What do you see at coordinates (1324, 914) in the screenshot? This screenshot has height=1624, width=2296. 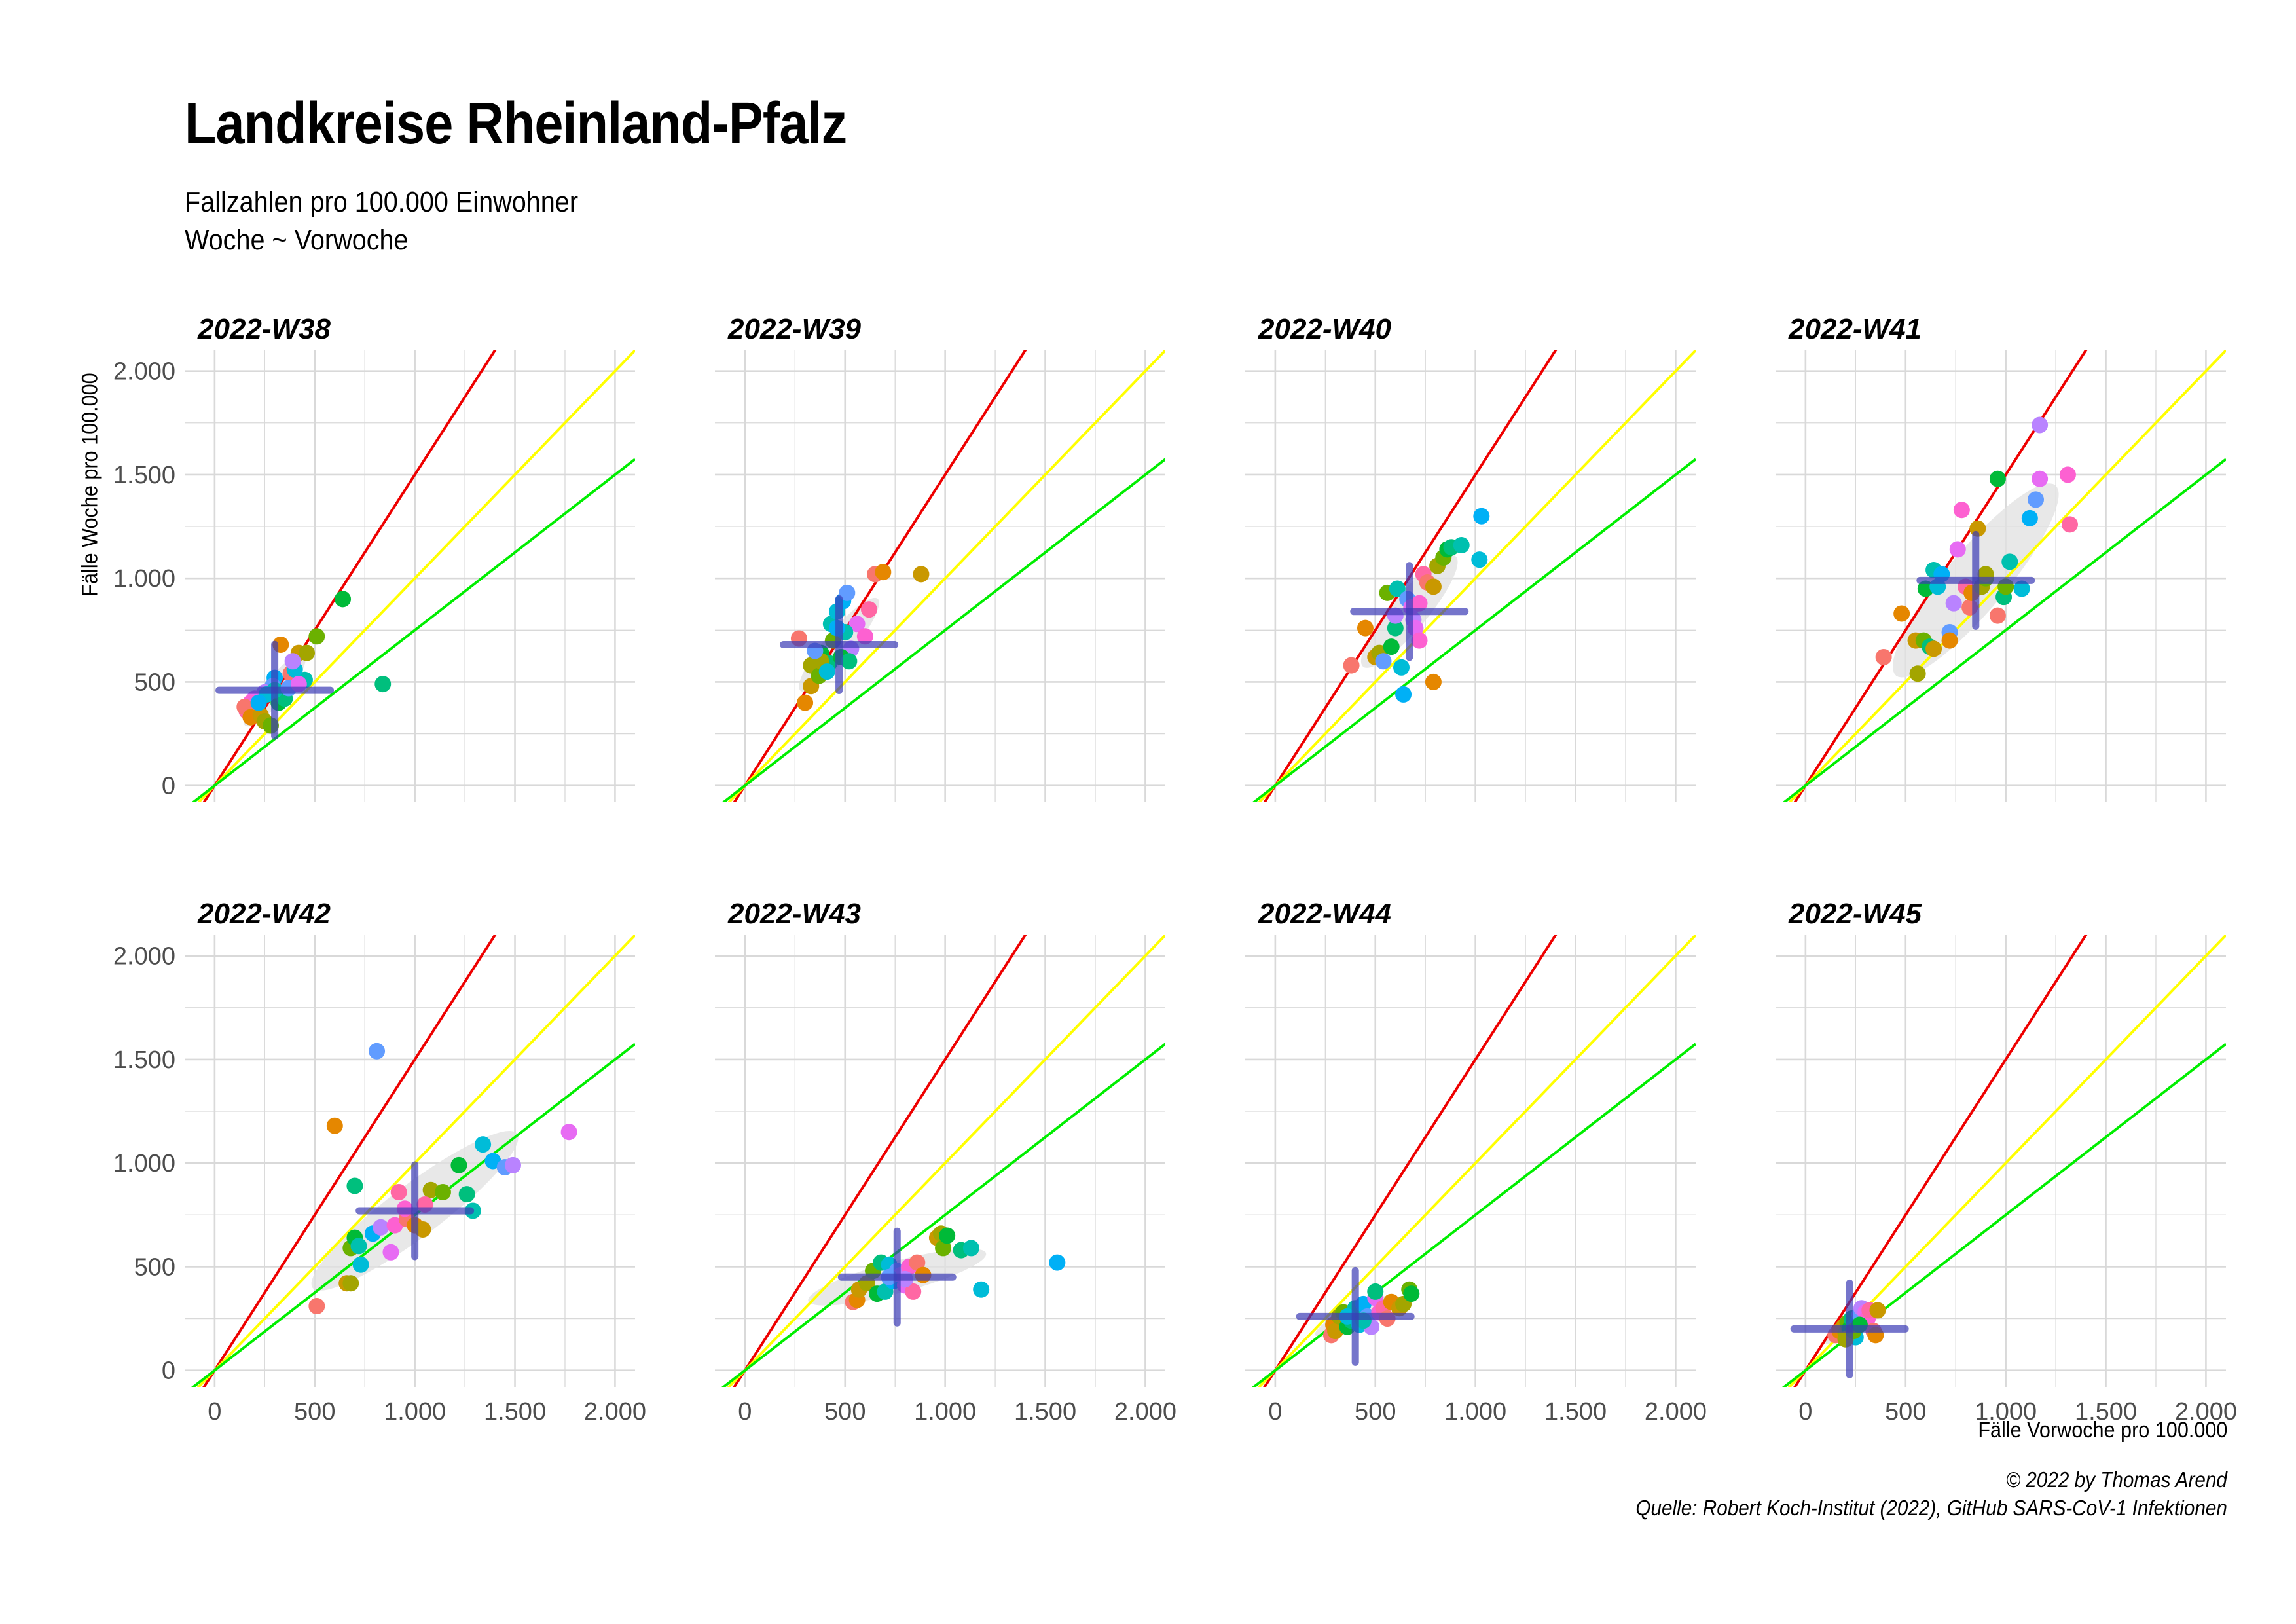 I see `panel-title: 2022-W44` at bounding box center [1324, 914].